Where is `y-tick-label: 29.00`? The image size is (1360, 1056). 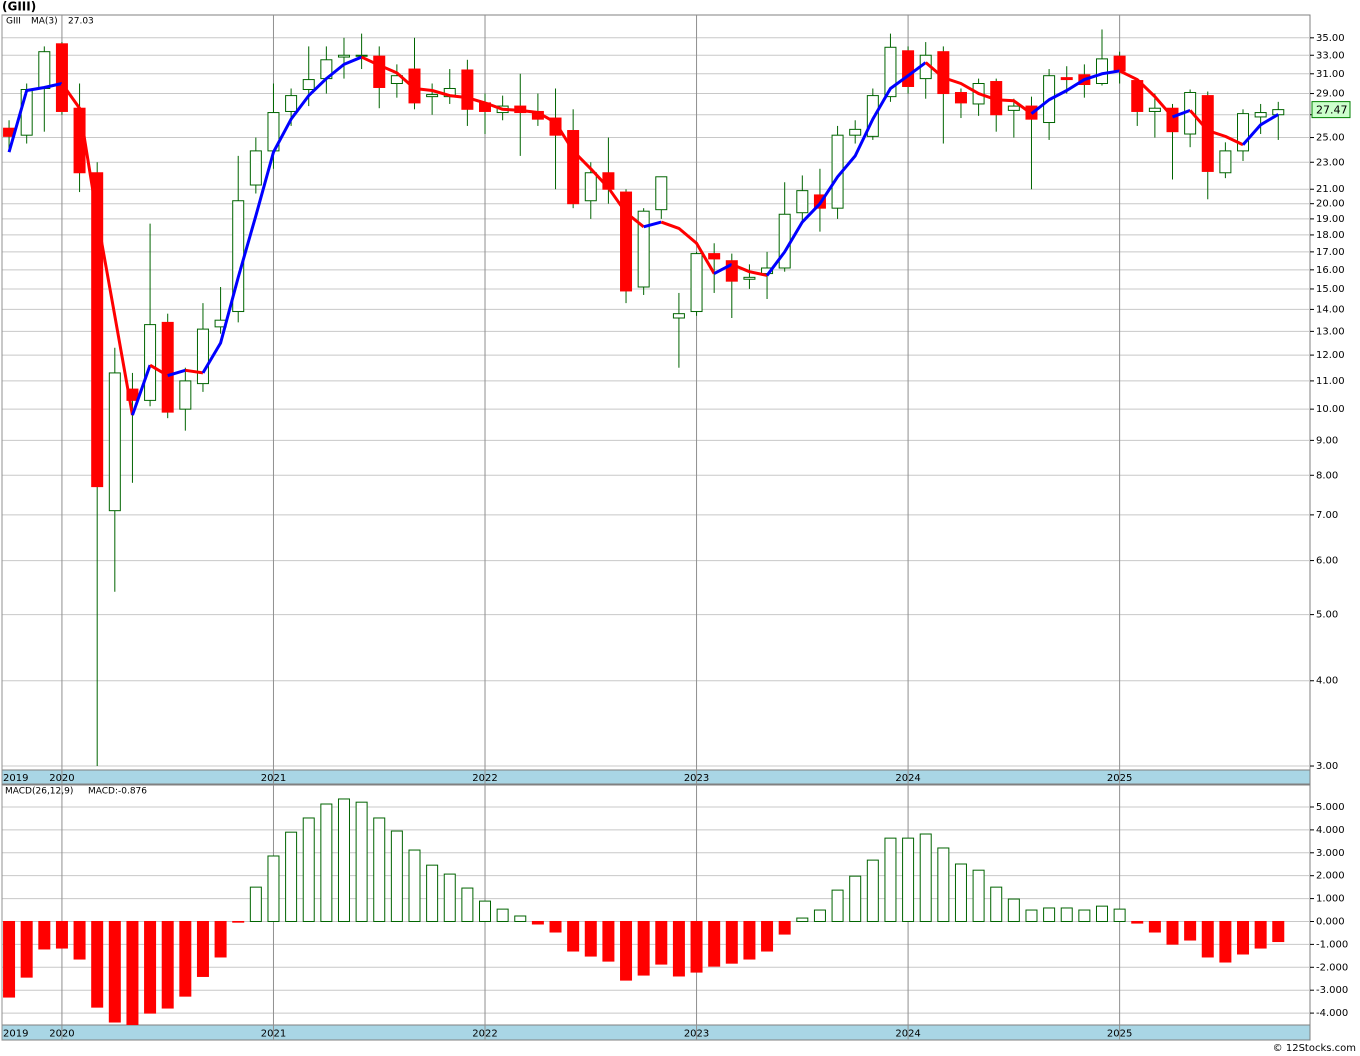 y-tick-label: 29.00 is located at coordinates (1330, 94).